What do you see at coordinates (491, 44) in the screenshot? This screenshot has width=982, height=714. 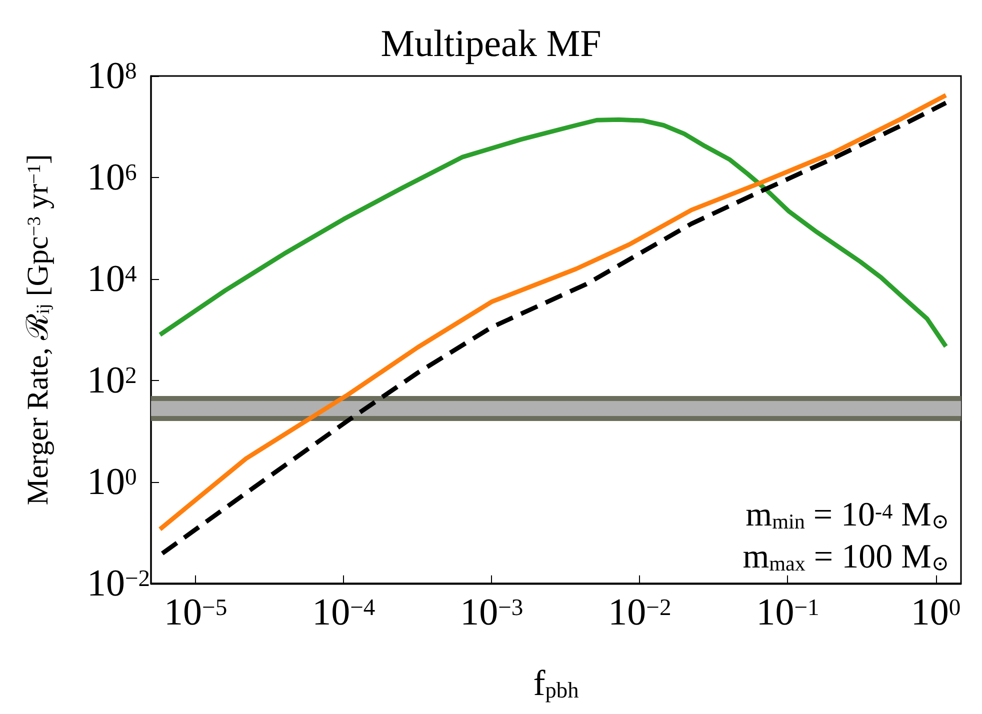 I see `chart-title: Multipeak MF` at bounding box center [491, 44].